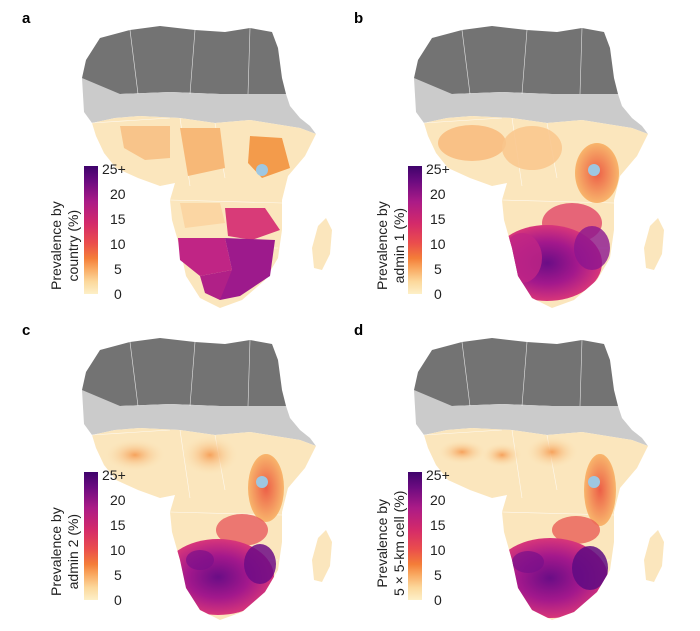 This screenshot has width=700, height=631. I want to click on legend-title: Prevalence by admin 1 (%), so click(390, 245).